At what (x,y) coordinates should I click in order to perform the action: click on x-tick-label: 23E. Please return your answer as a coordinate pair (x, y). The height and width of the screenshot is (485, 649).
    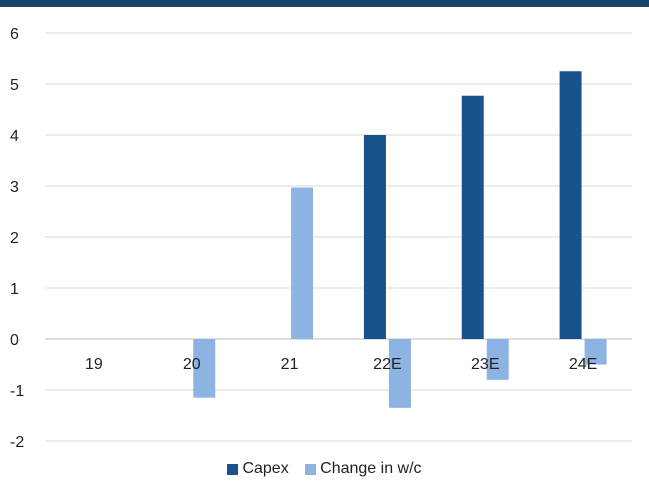
    Looking at the image, I should click on (485, 364).